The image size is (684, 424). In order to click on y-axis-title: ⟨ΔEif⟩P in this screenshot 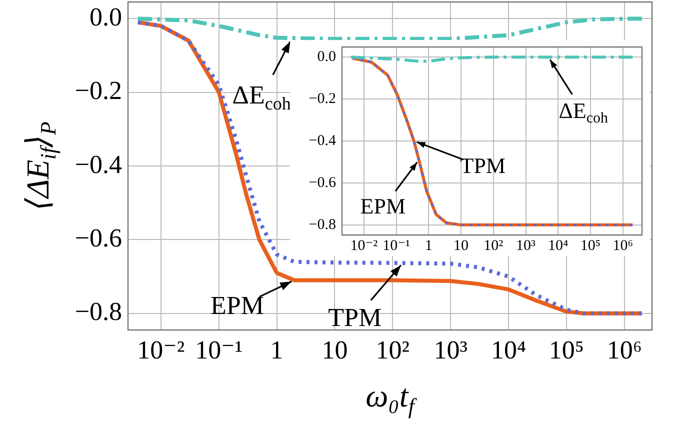, I will do `click(39, 166)`.